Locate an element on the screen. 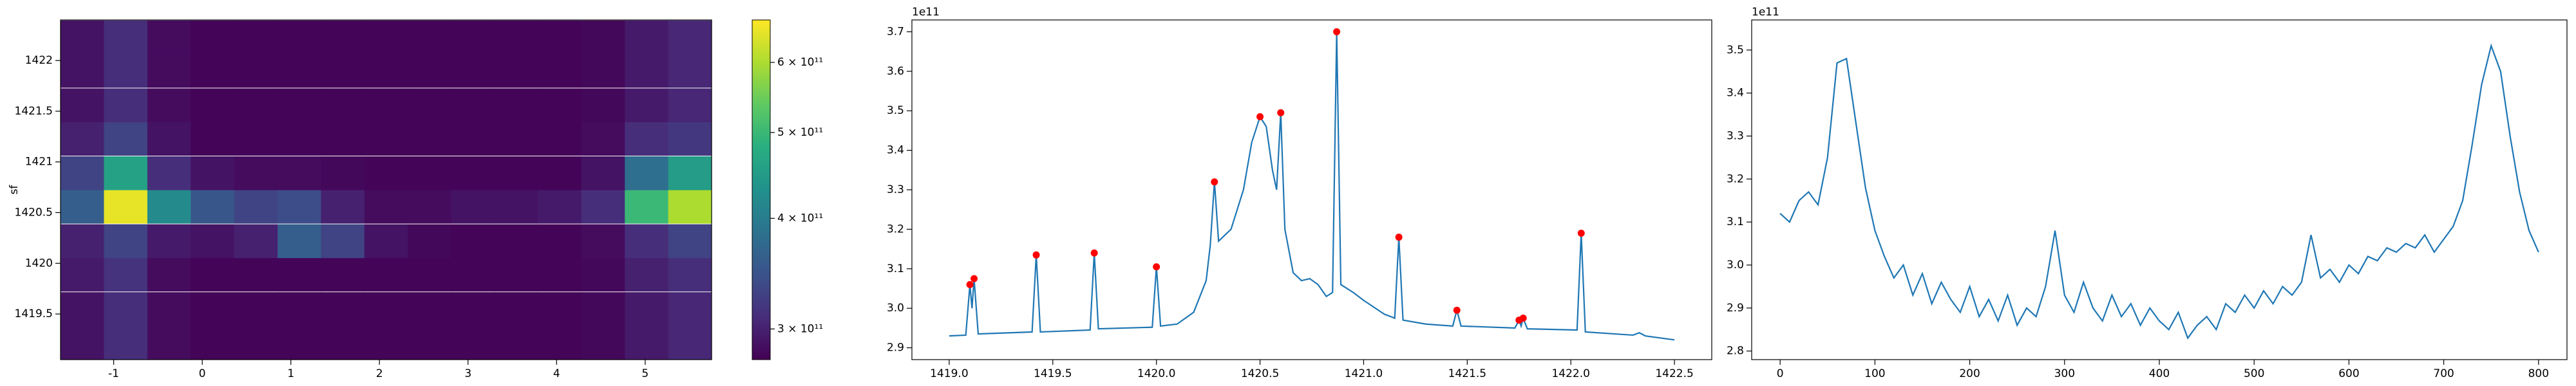  x-tick-label: 300 is located at coordinates (2064, 373).